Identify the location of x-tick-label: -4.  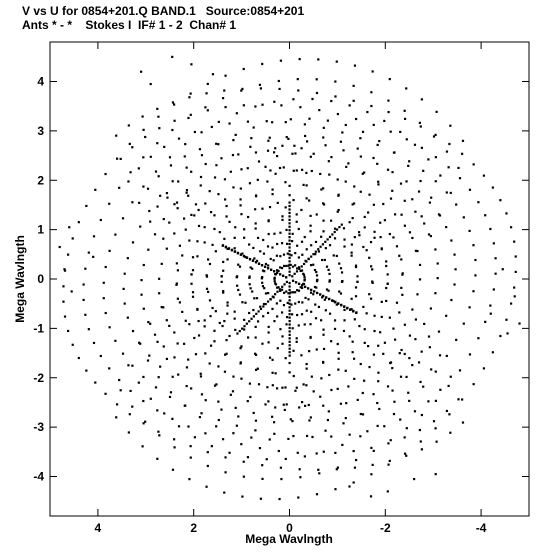
(481, 528).